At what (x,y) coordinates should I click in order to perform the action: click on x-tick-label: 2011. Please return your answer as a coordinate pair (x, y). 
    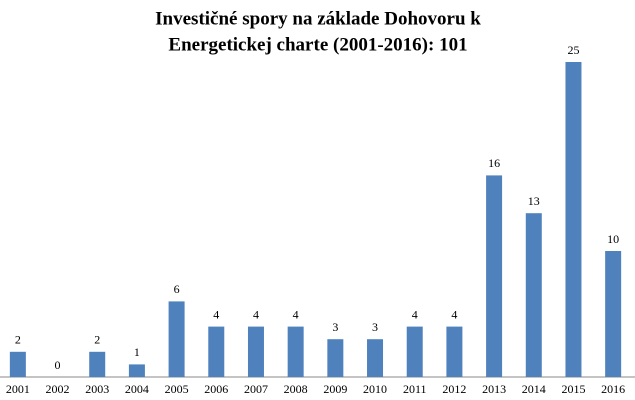
    Looking at the image, I should click on (415, 389).